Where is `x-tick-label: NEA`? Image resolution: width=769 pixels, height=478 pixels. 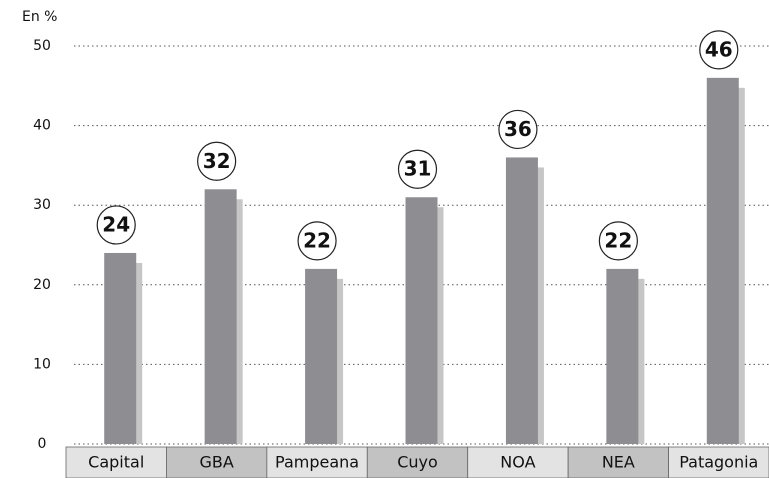
x-tick-label: NEA is located at coordinates (618, 462).